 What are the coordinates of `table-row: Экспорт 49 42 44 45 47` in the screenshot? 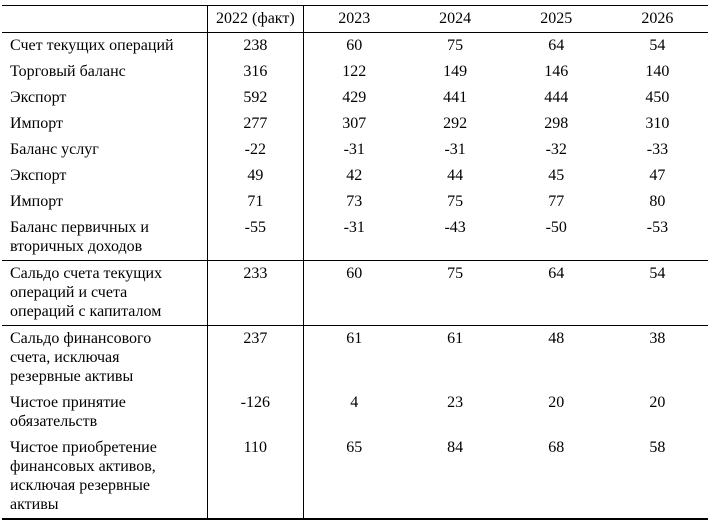 It's located at (355, 176).